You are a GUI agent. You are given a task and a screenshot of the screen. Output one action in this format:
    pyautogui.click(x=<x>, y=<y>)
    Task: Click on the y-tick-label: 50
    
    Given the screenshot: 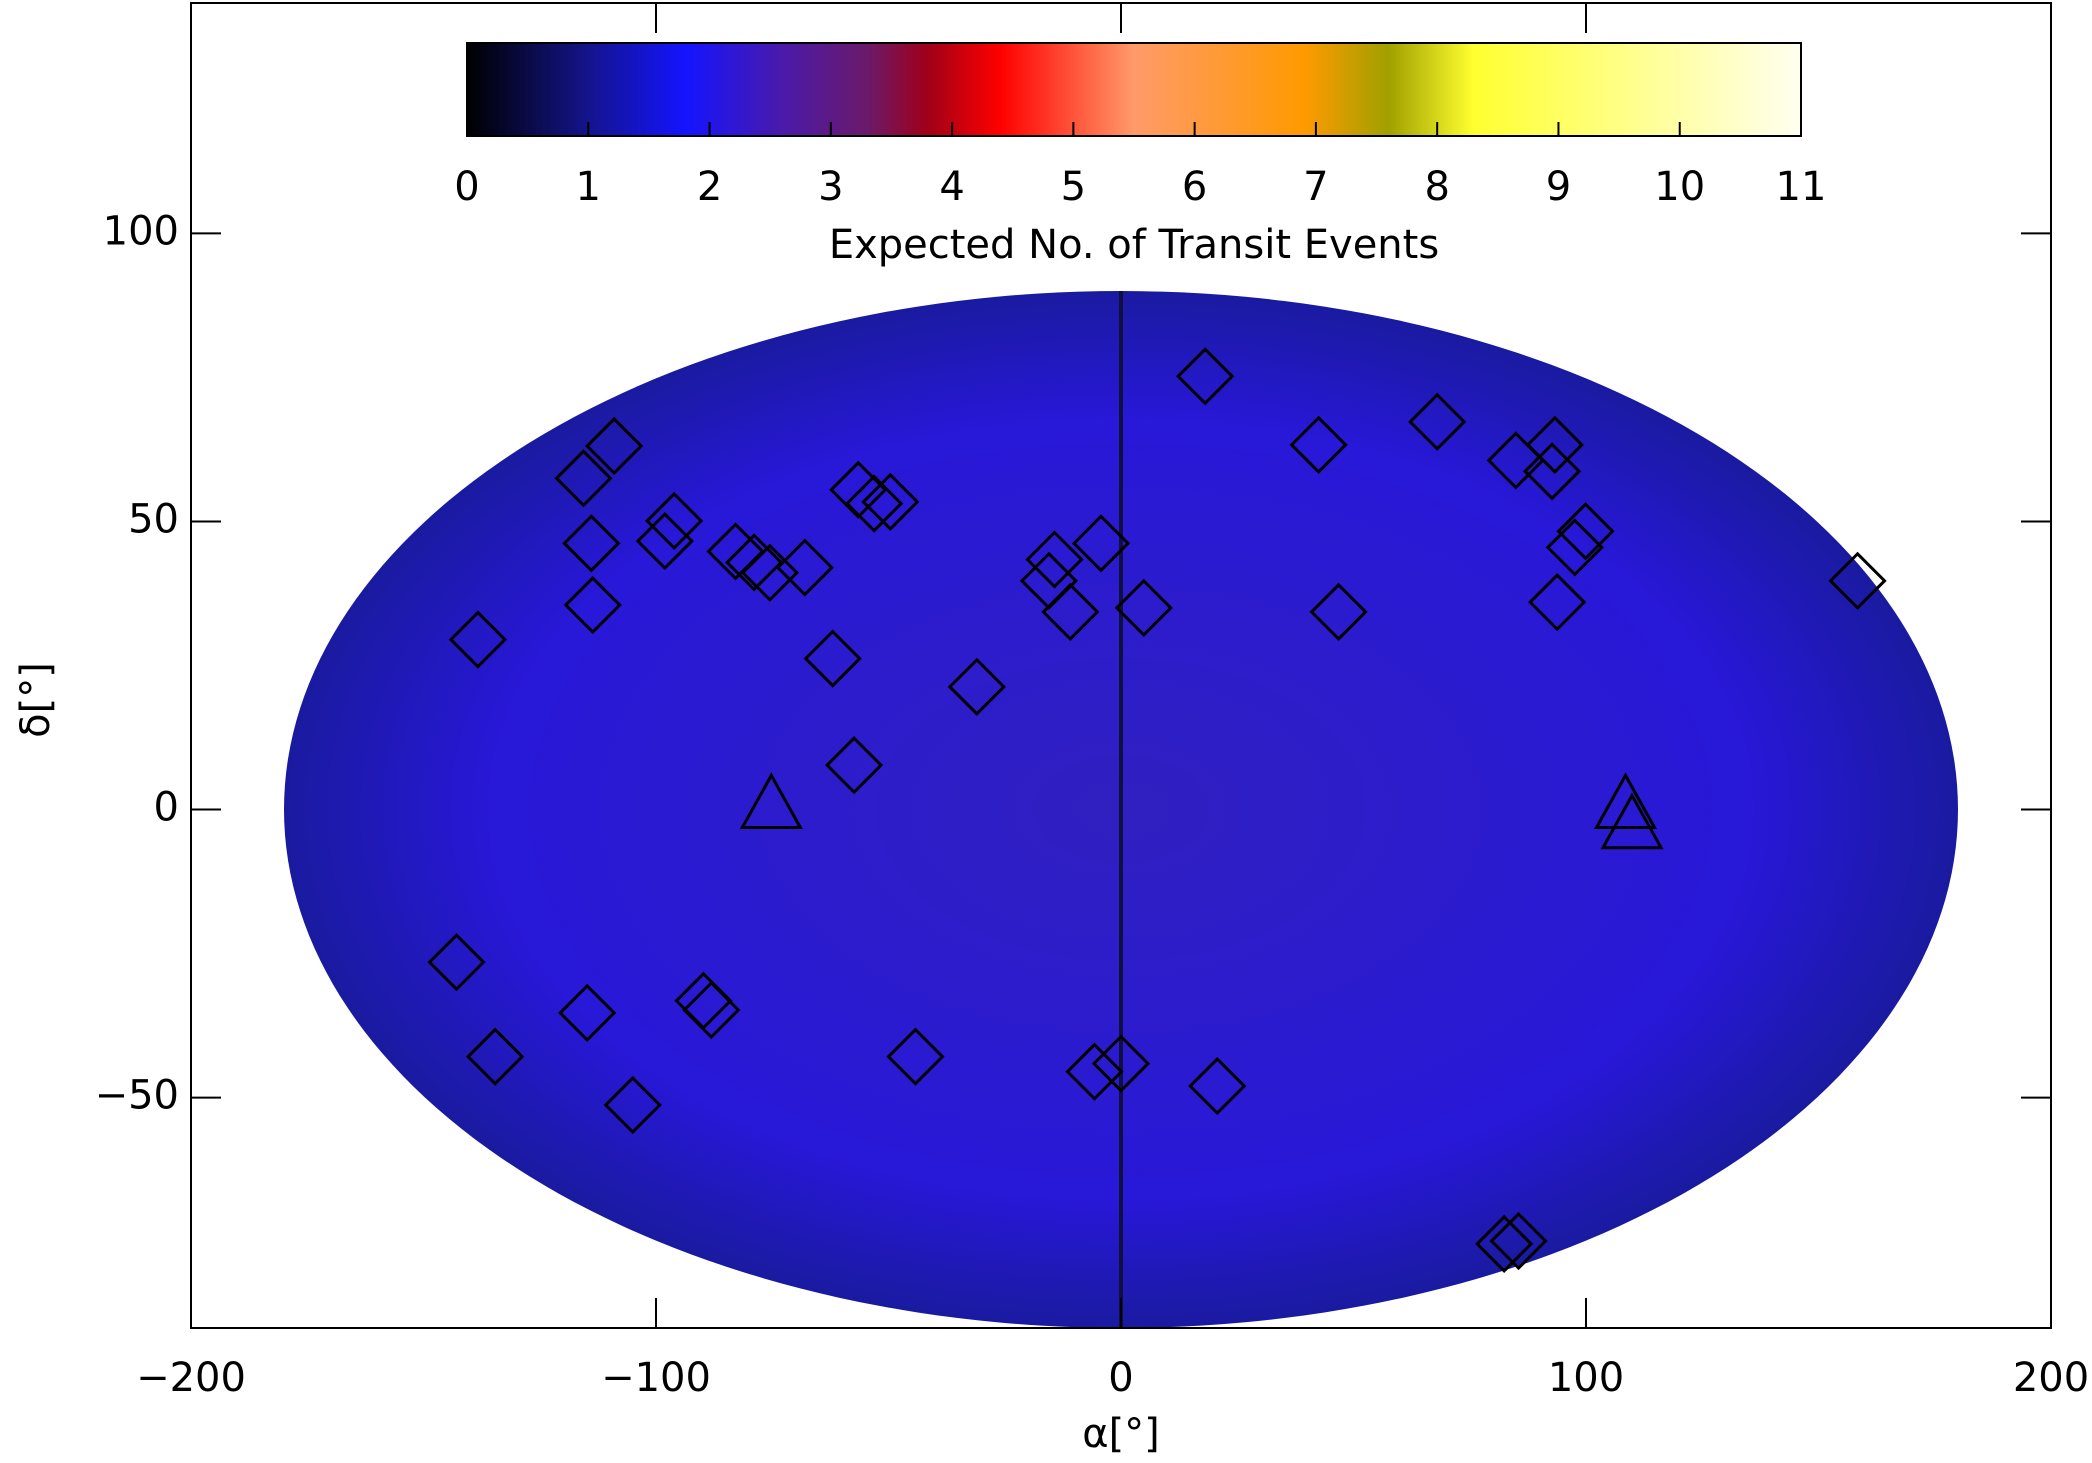 What is the action you would take?
    pyautogui.click(x=153, y=519)
    